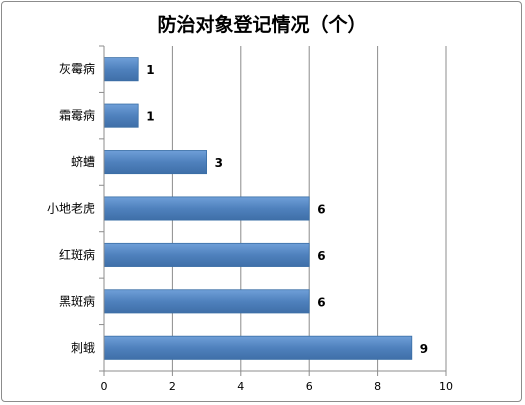  I want to click on category-label: 小地老虎, so click(71, 209).